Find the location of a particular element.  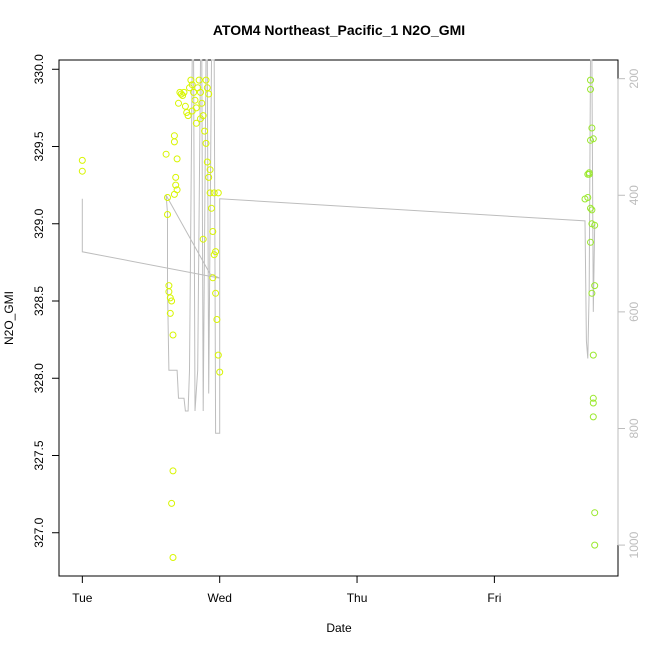

x-tick-label: Thu is located at coordinates (357, 598).